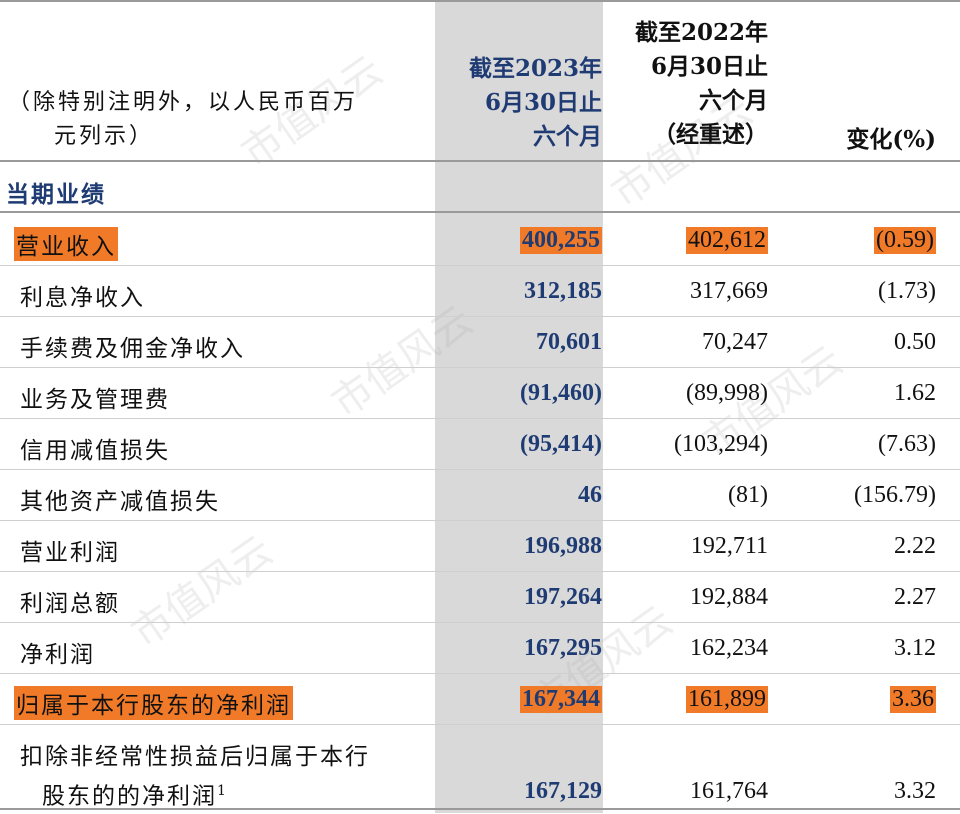 The image size is (960, 814). Describe the element at coordinates (563, 597) in the screenshot. I see `value-2023: 197,264` at that location.